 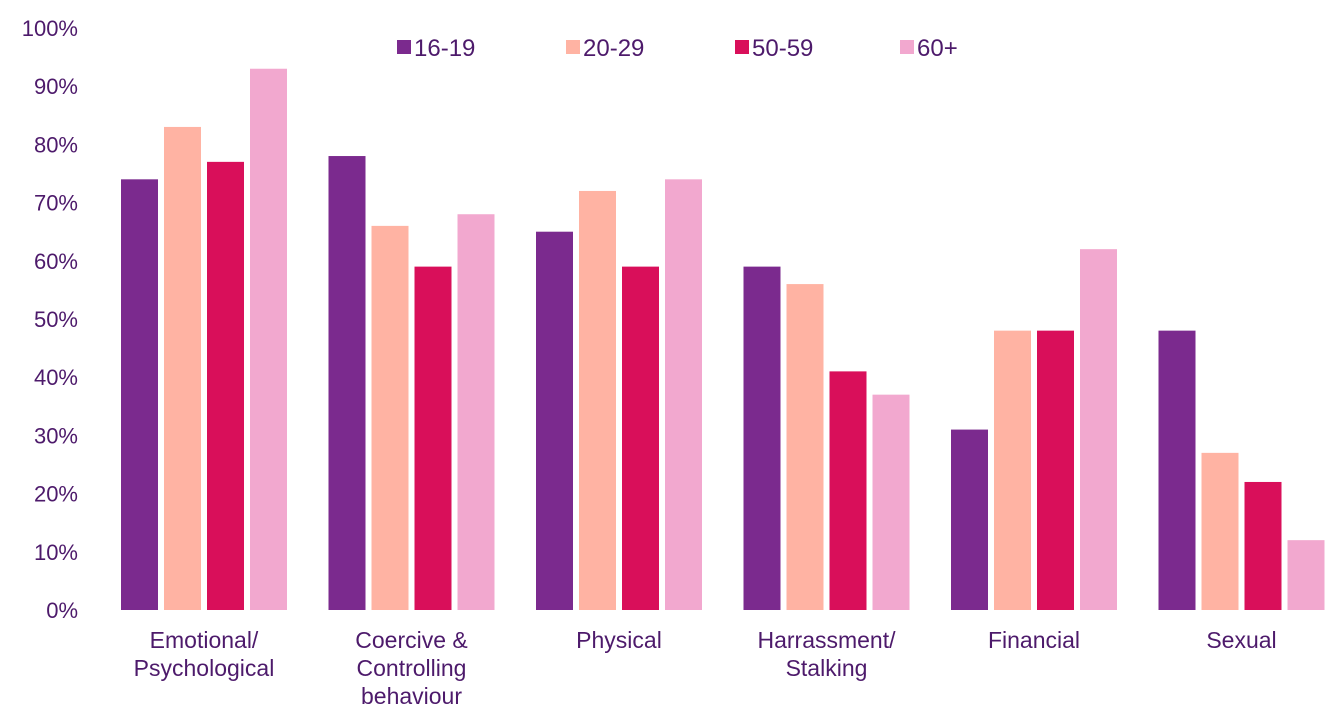 I want to click on x-tick-label-line: Sexual, so click(x=1241, y=640).